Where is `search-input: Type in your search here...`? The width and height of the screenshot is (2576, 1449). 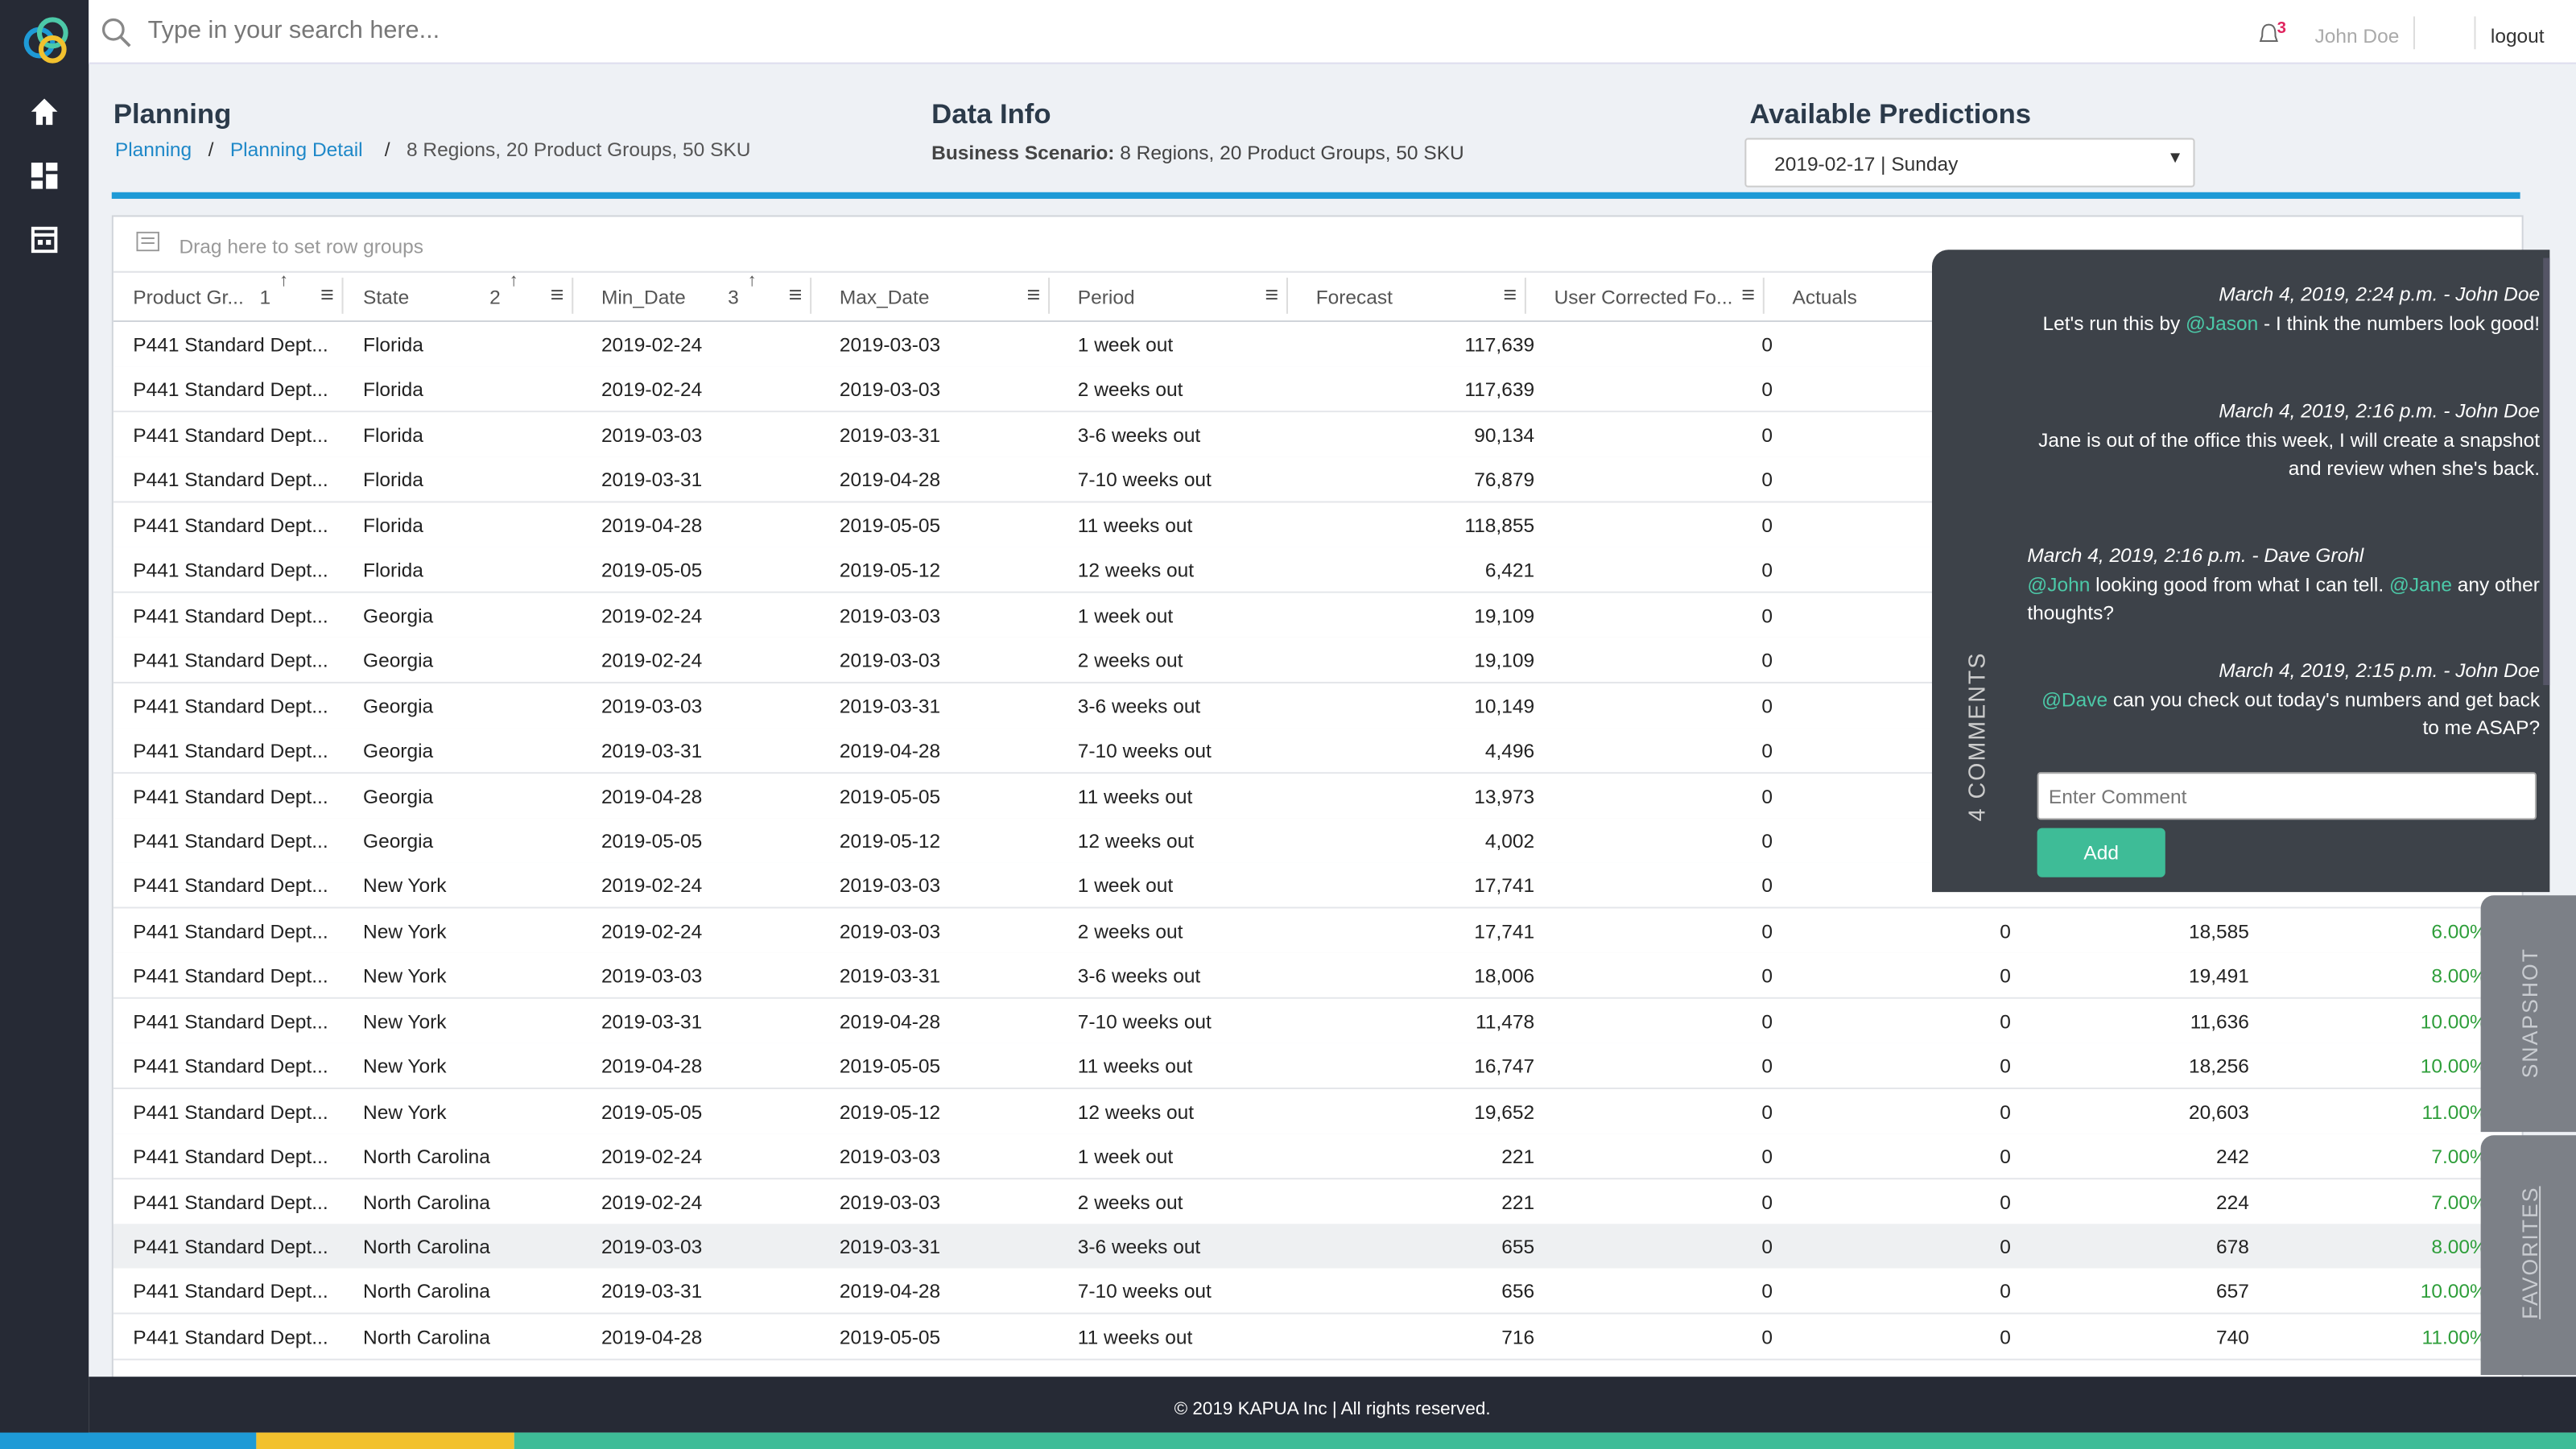
search-input: Type in your search here... is located at coordinates (293, 30).